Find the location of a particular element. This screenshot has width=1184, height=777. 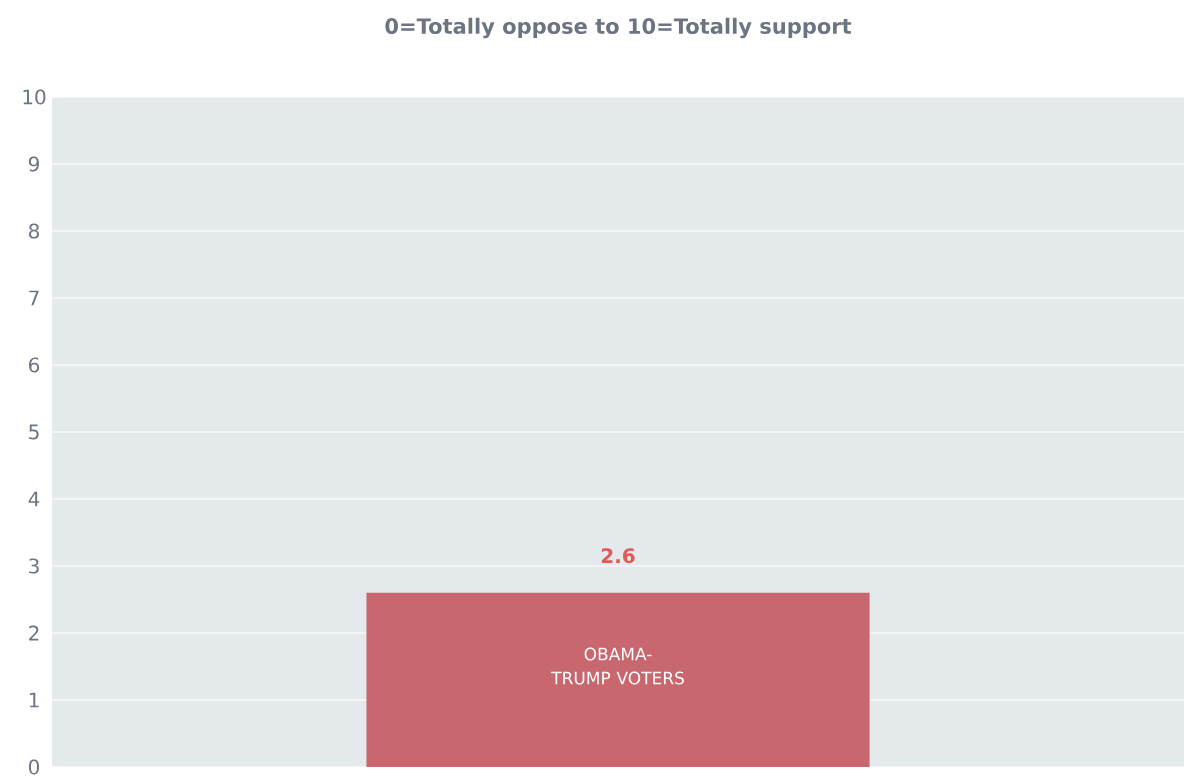

y-tick-label: 9 is located at coordinates (33, 164).